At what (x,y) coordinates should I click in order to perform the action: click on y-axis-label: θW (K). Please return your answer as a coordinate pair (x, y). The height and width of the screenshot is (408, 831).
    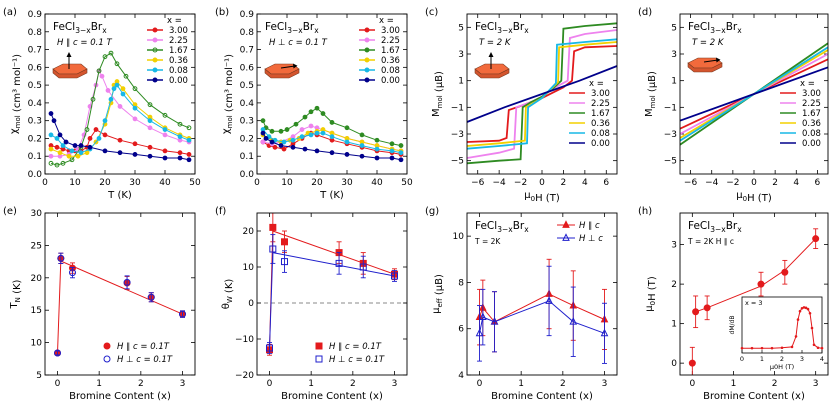
    Looking at the image, I should click on (228, 294).